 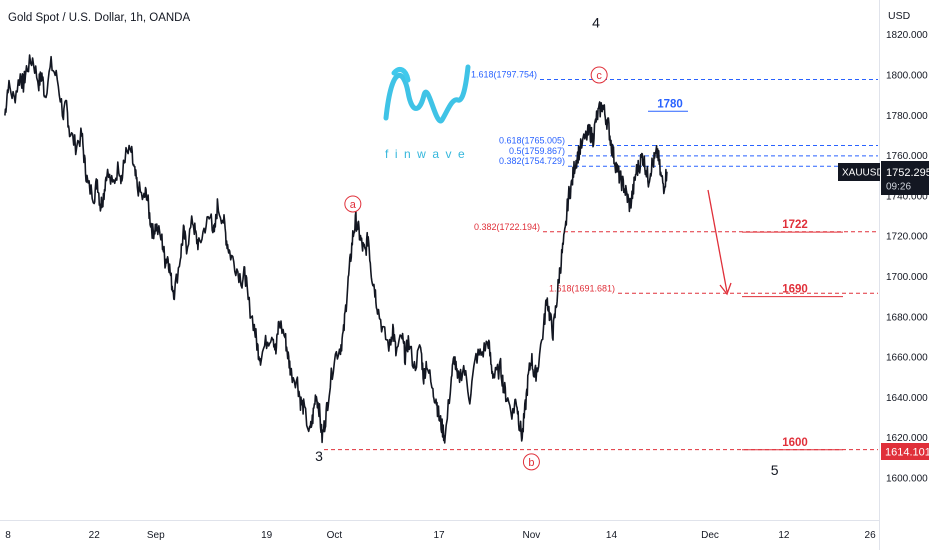 I want to click on current-price-tag: XAUUSD 1752.295 09:26, so click(x=885, y=178).